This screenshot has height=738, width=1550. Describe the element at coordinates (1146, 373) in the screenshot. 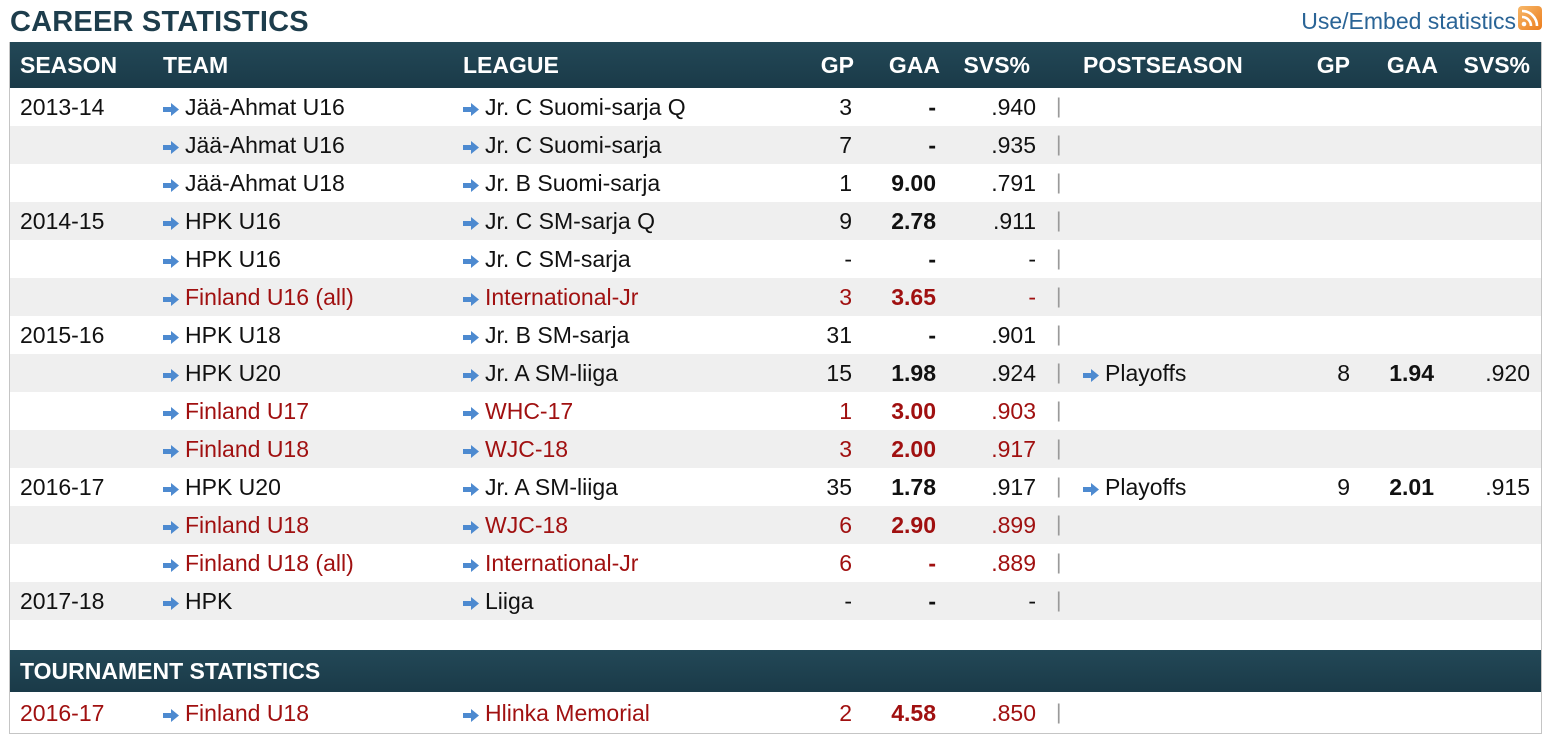

I see `postseason-name: Playoffs` at that location.